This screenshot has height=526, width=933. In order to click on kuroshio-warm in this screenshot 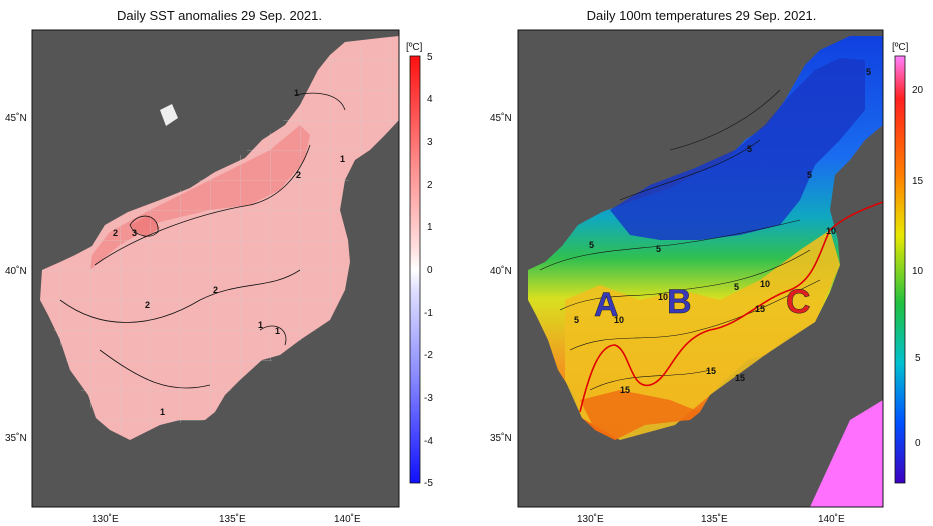, I will do `click(846, 453)`.